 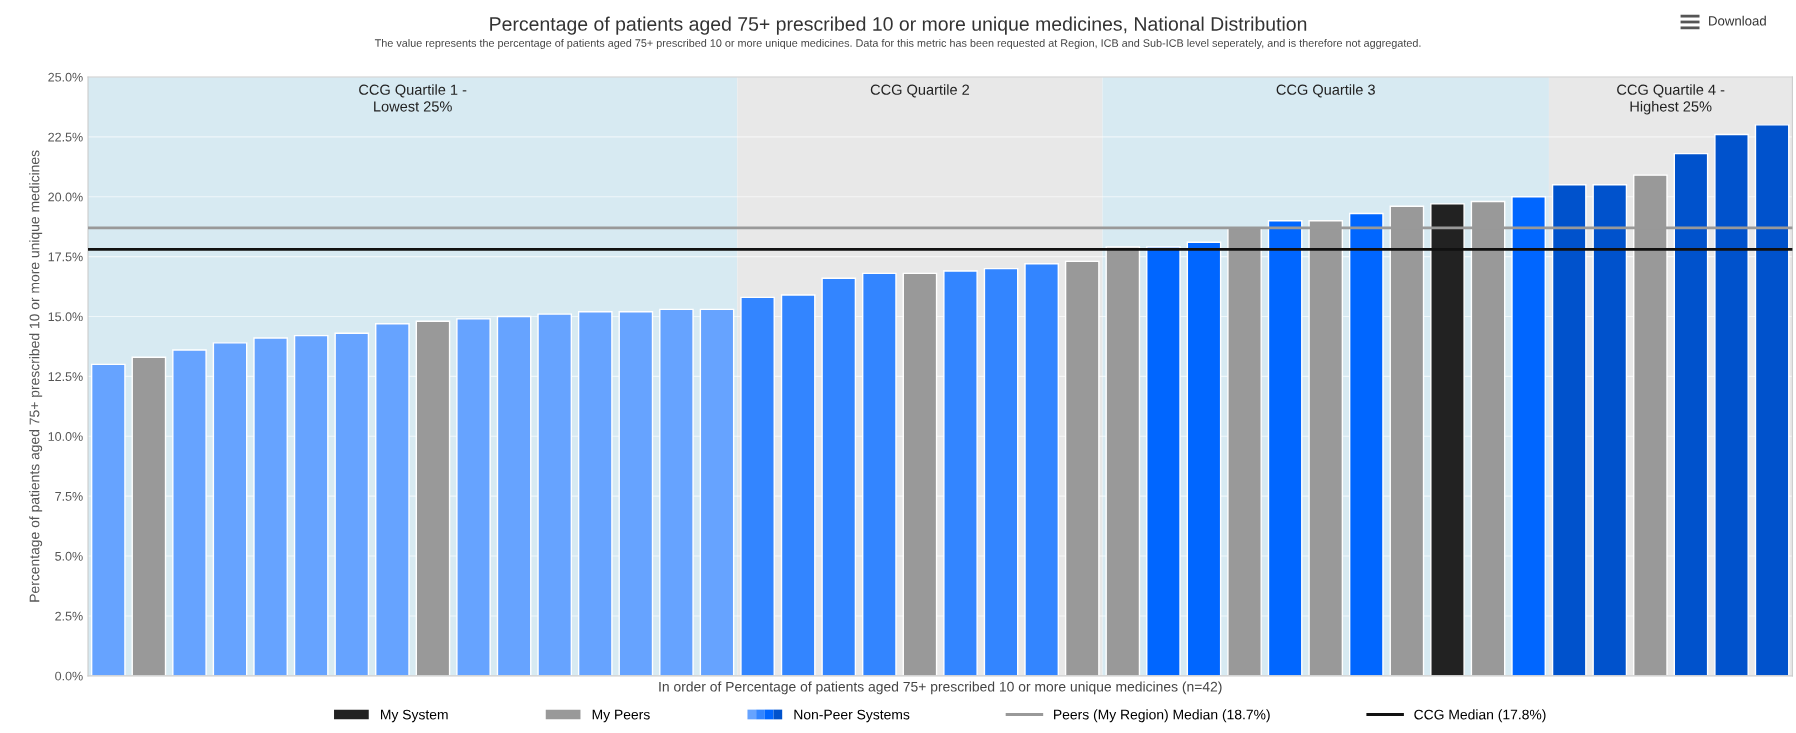 I want to click on annotation: CCG Quartile 1 - Lowest 25%, so click(x=413, y=98).